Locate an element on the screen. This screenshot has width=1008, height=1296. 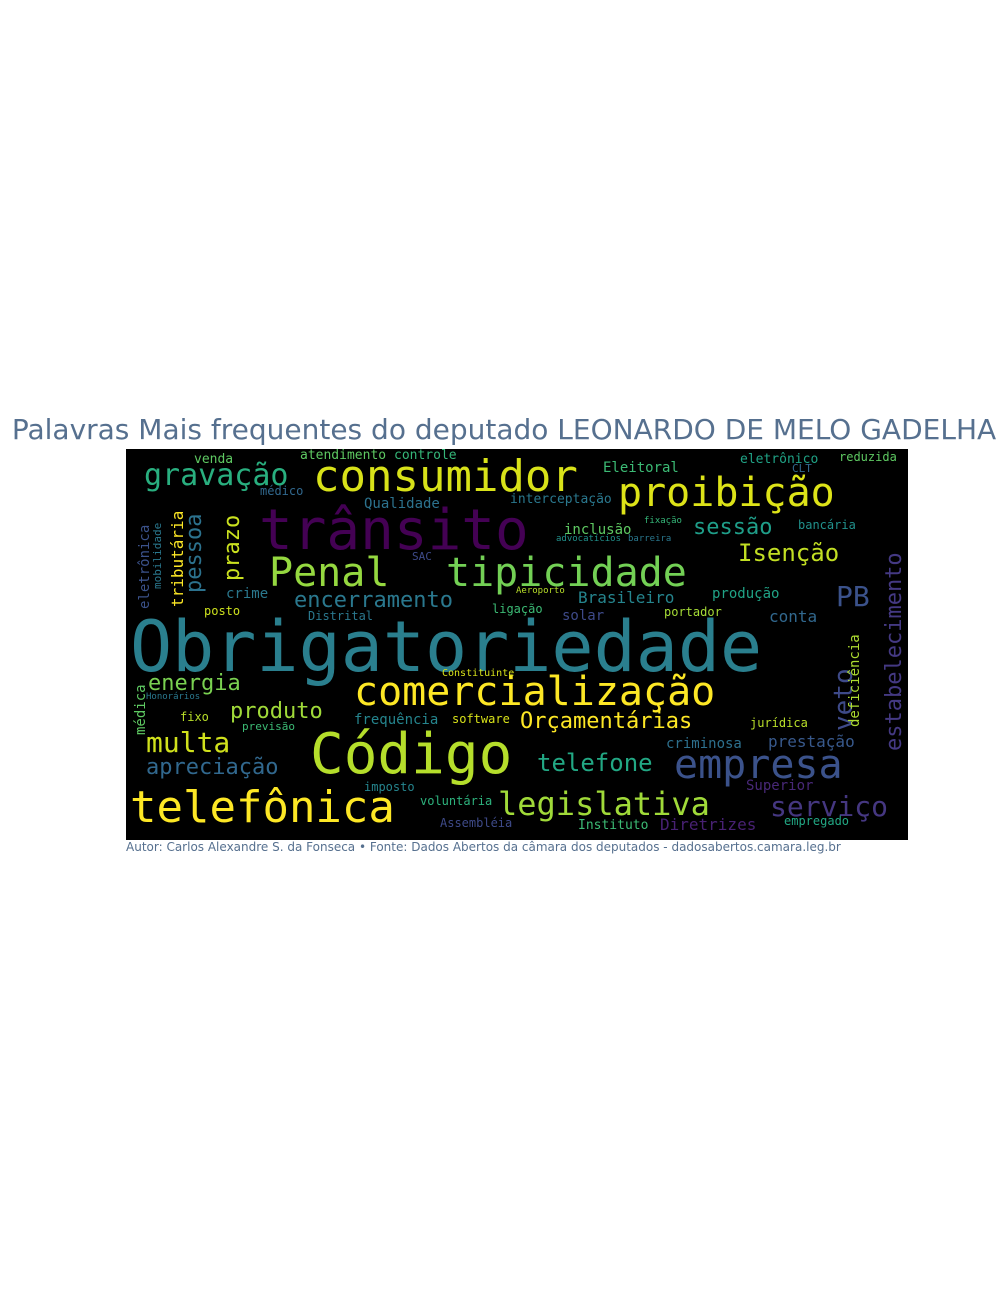
cloud-word: telefone is located at coordinates (595, 763).